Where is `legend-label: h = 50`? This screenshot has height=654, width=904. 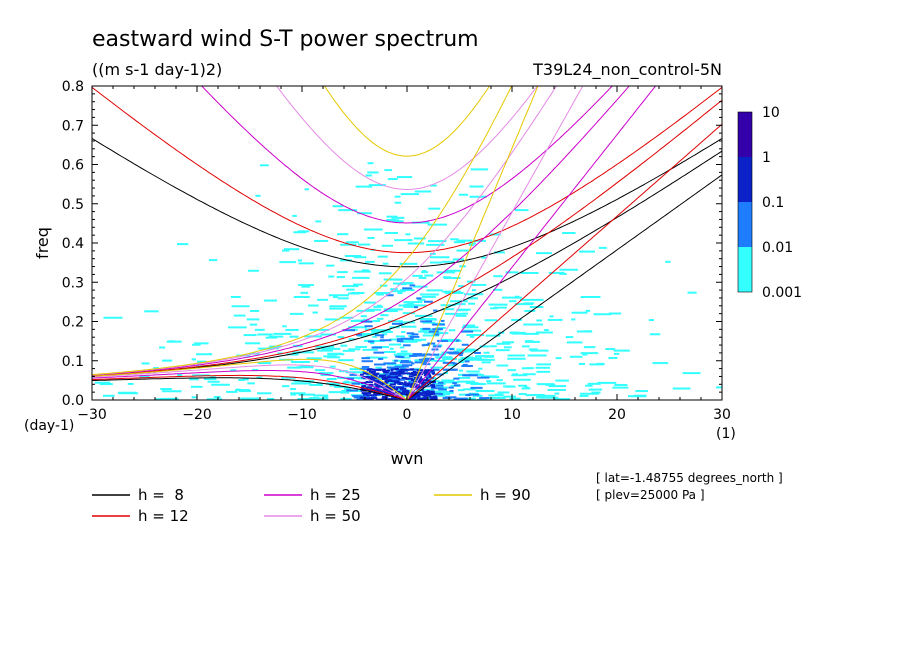 legend-label: h = 50 is located at coordinates (335, 516).